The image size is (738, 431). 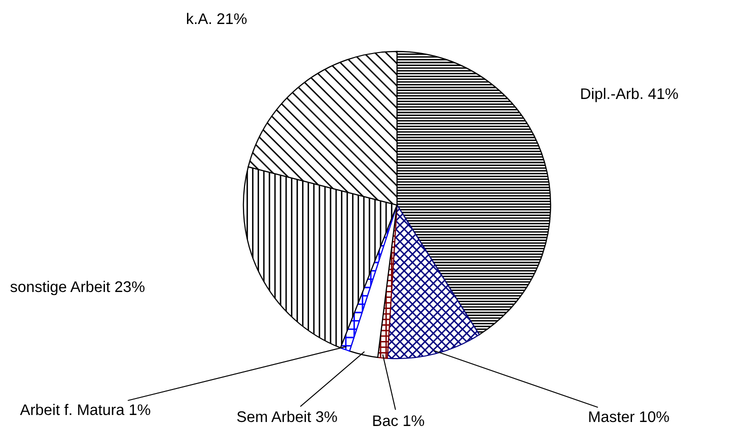 What do you see at coordinates (398, 420) in the screenshot?
I see `slice-label: Bac 1%` at bounding box center [398, 420].